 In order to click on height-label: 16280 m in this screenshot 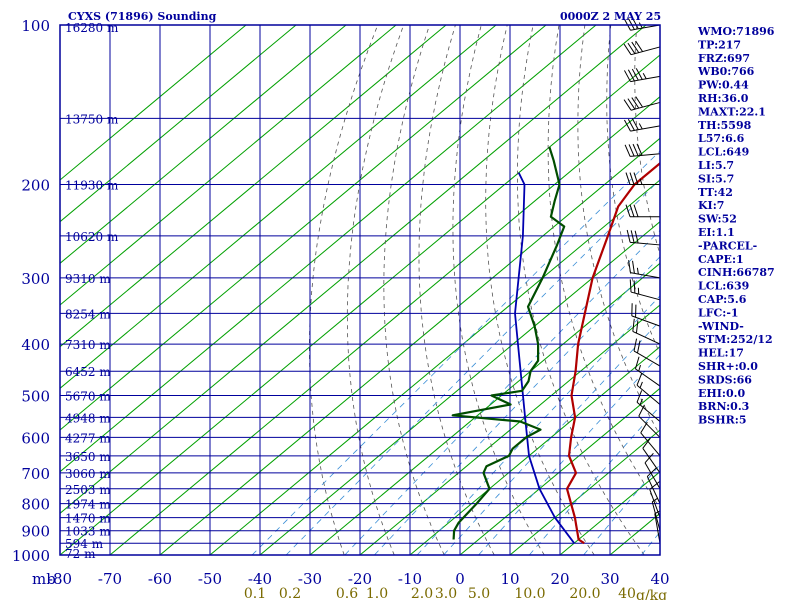, I will do `click(92, 28)`.